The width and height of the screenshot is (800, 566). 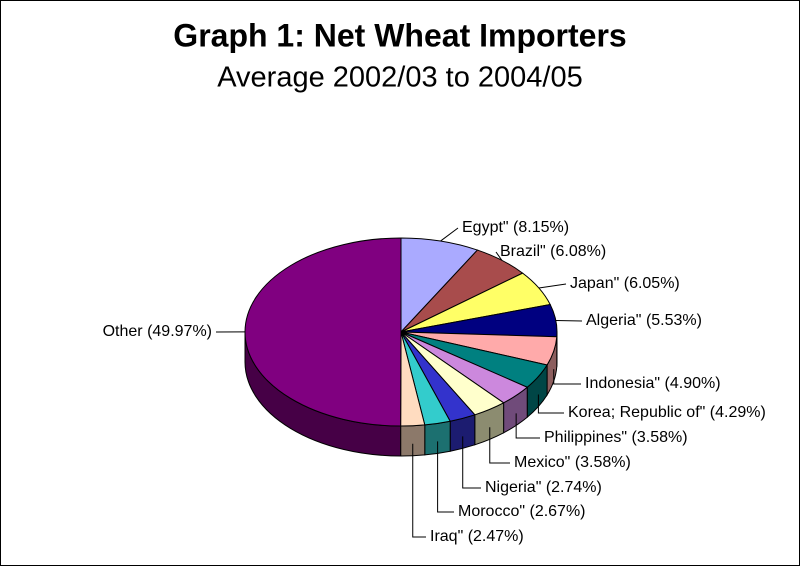 I want to click on category-label: Indonesia", so click(x=622, y=383).